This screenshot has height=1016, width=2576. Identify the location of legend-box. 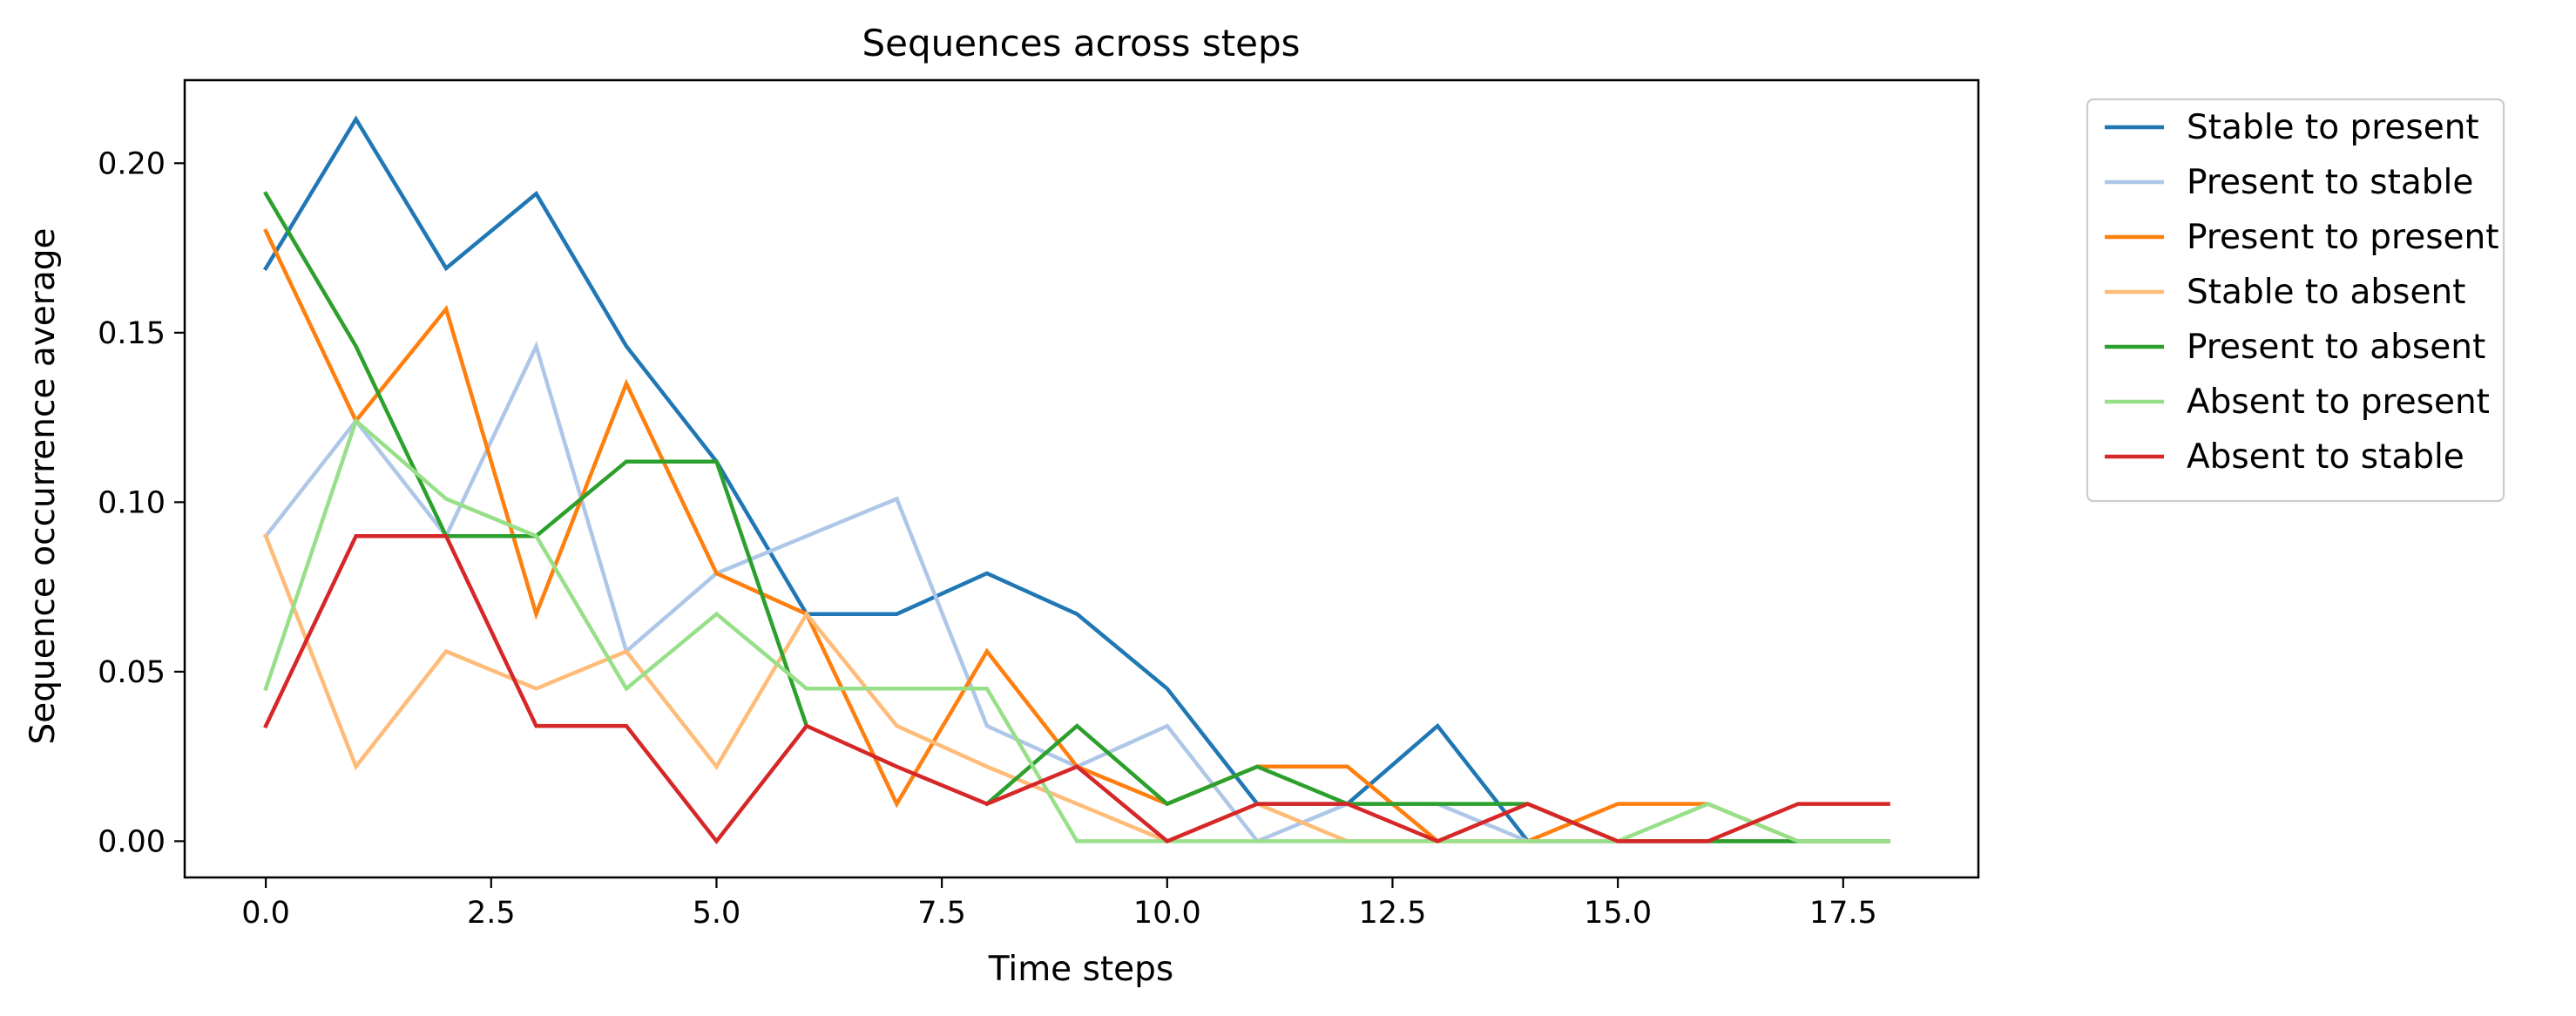
(2295, 300).